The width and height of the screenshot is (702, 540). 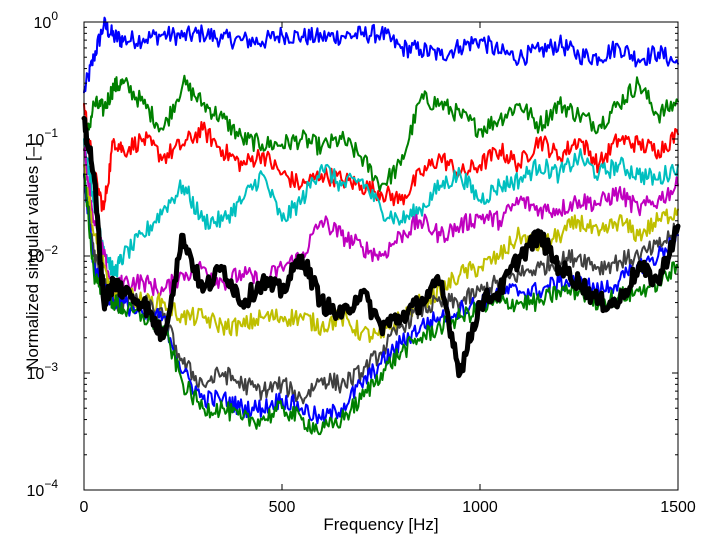 I want to click on y-tick-label: 10⁻⁴, so click(x=43, y=488).